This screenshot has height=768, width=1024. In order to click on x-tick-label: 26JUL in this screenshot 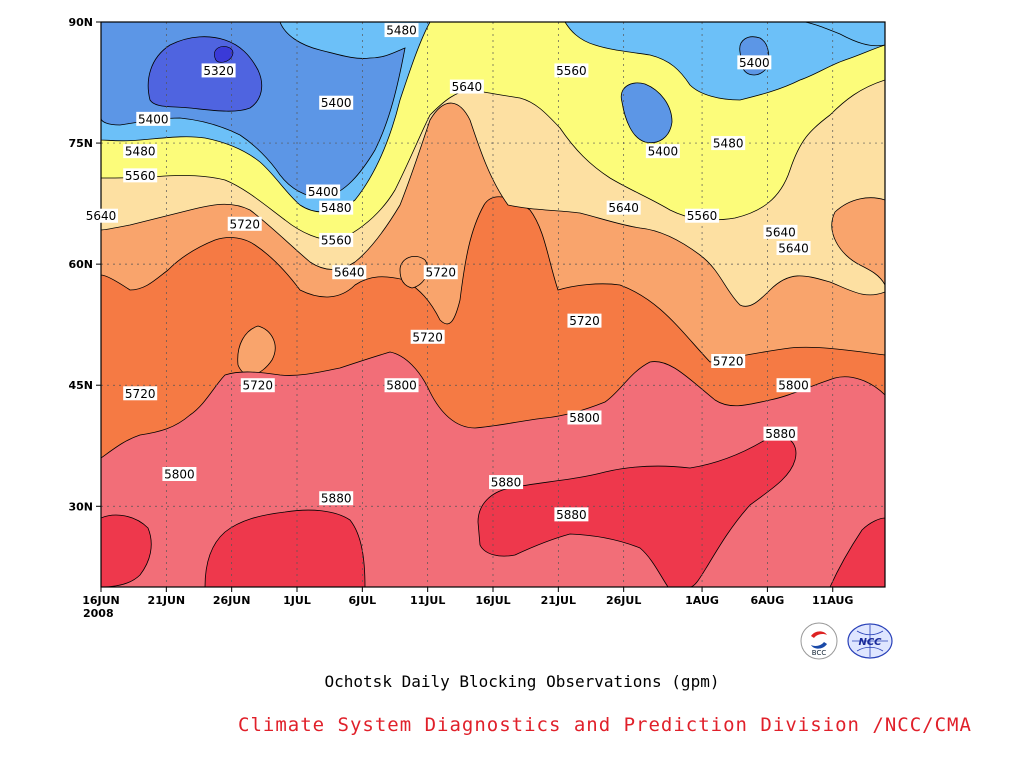, I will do `click(623, 600)`.